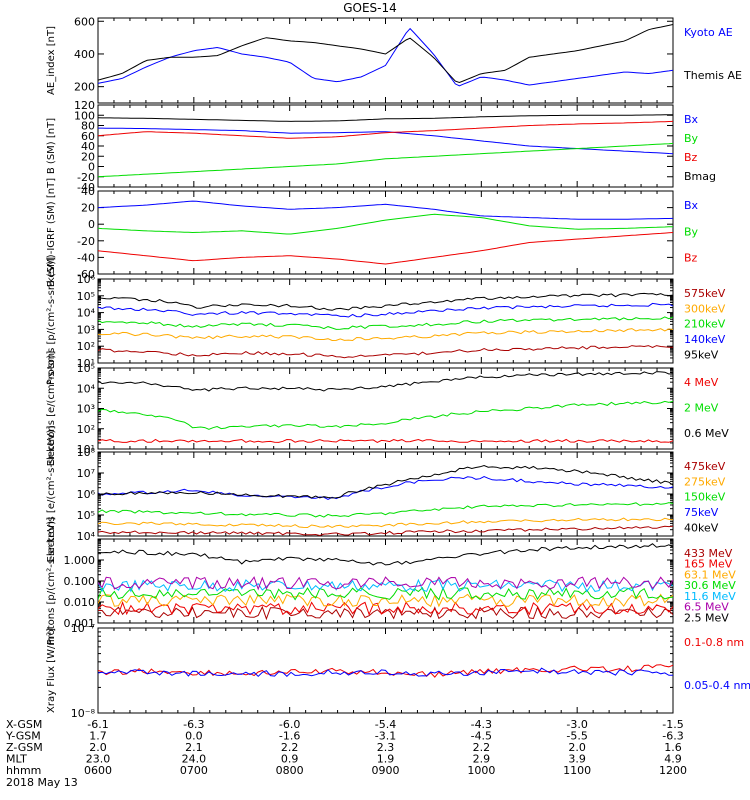 This screenshot has width=750, height=800. Describe the element at coordinates (23, 770) in the screenshot. I see `ephemeris-label-hhmm: hhmm` at that location.